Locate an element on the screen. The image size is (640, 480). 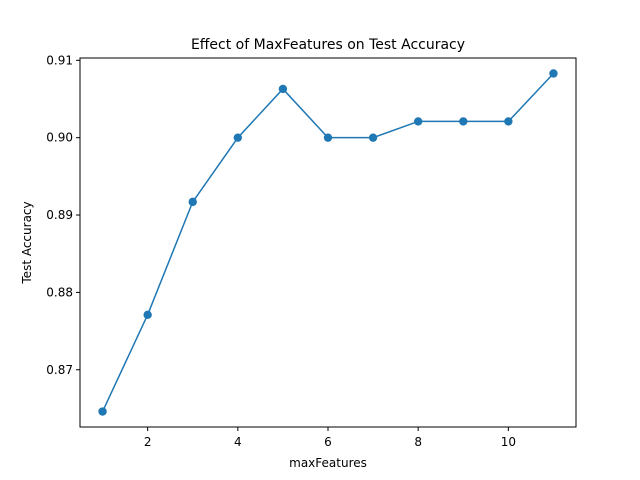
y-tick-label: 0.87 is located at coordinates (59, 370).